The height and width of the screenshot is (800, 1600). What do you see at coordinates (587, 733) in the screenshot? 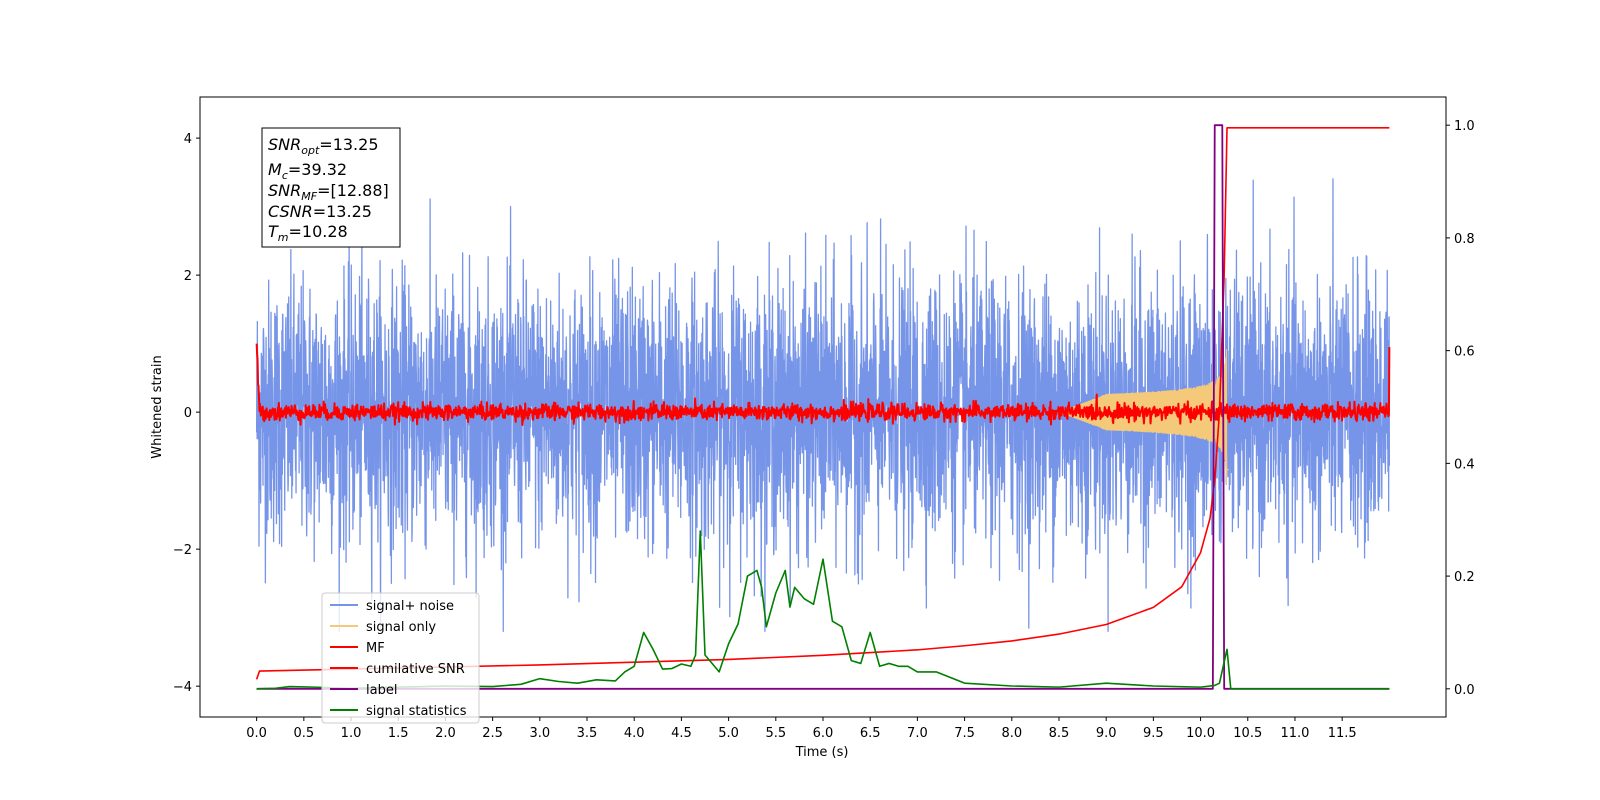
I see `x-tick-label: 3.5` at bounding box center [587, 733].